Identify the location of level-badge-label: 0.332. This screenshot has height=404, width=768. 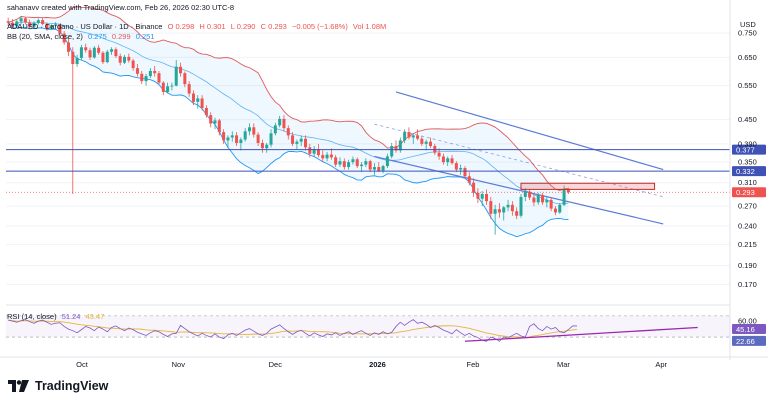
(745, 171).